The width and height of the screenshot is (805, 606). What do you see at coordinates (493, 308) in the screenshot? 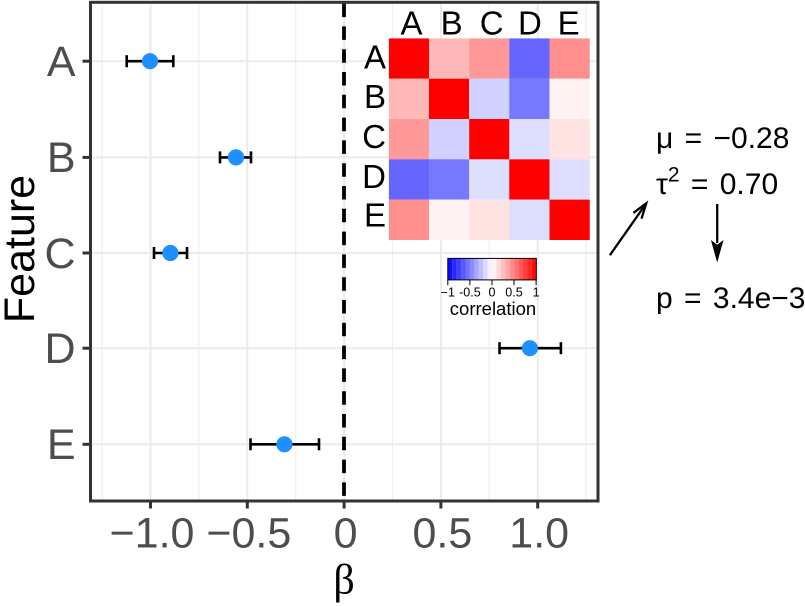
I see `svg-text: correlation` at bounding box center [493, 308].